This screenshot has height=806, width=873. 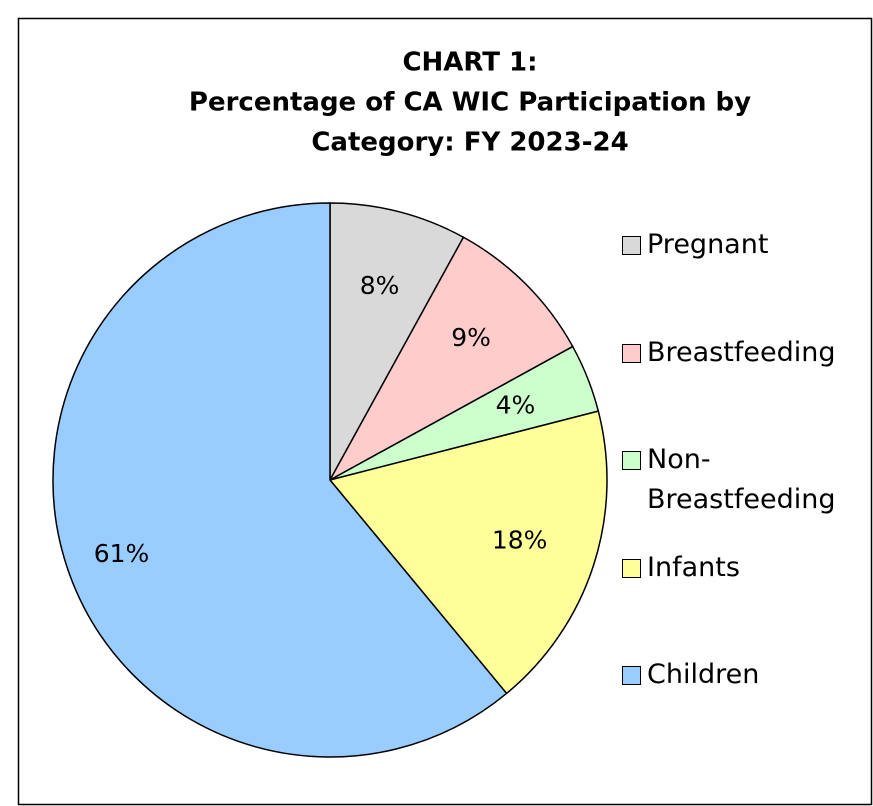 What do you see at coordinates (469, 143) in the screenshot?
I see `chart-title: Category: FY 2023-24` at bounding box center [469, 143].